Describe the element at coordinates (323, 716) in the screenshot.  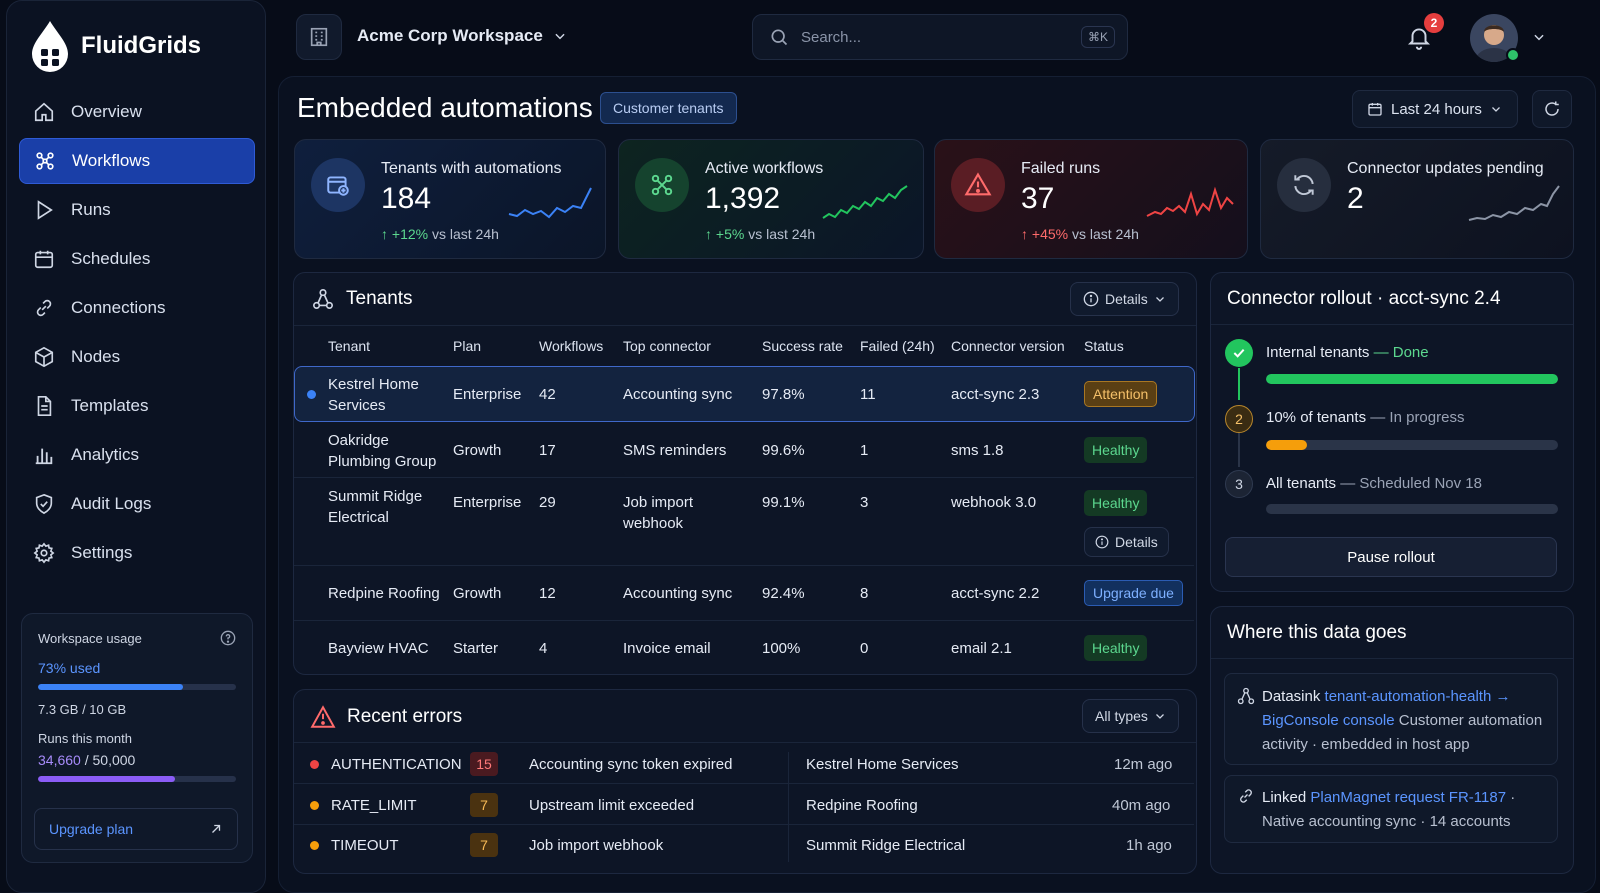
I see `warning-icon` at that location.